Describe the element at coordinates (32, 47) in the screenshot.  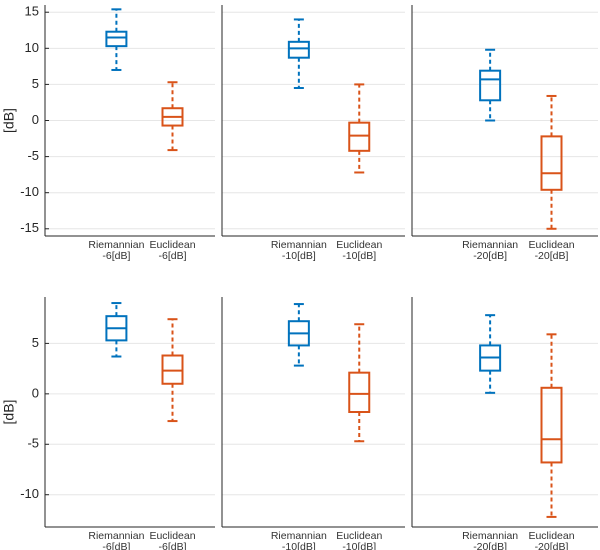
I see `y-tick-label: 10` at that location.